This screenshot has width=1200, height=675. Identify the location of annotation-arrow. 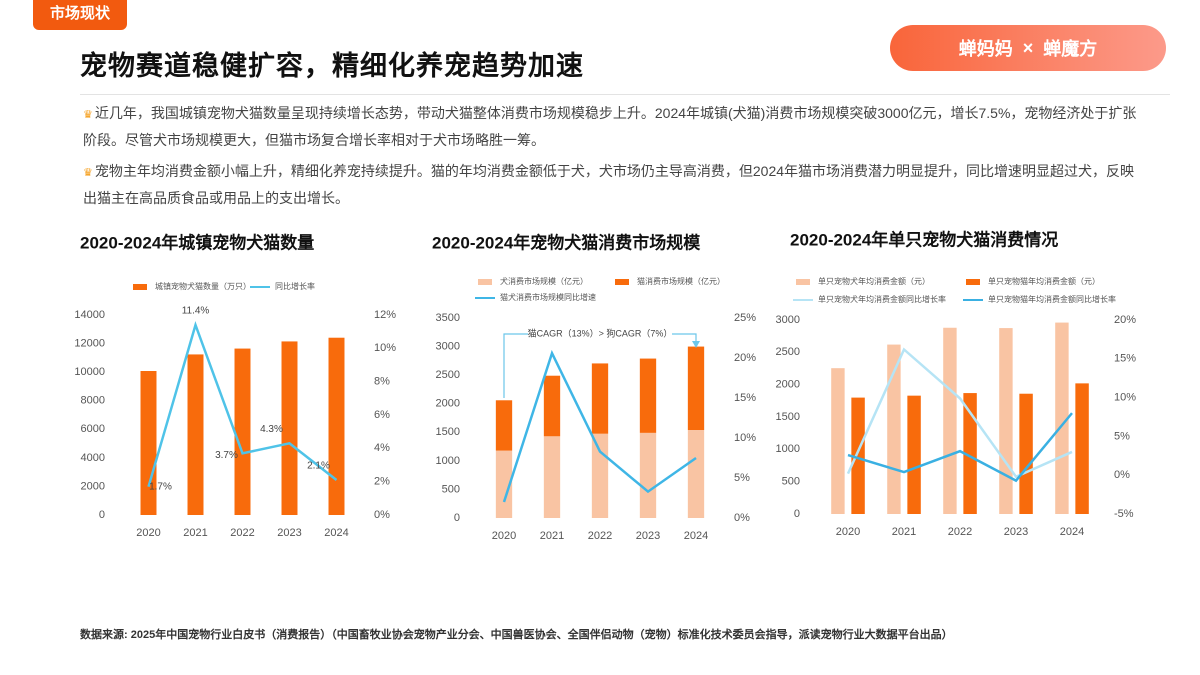
(696, 344).